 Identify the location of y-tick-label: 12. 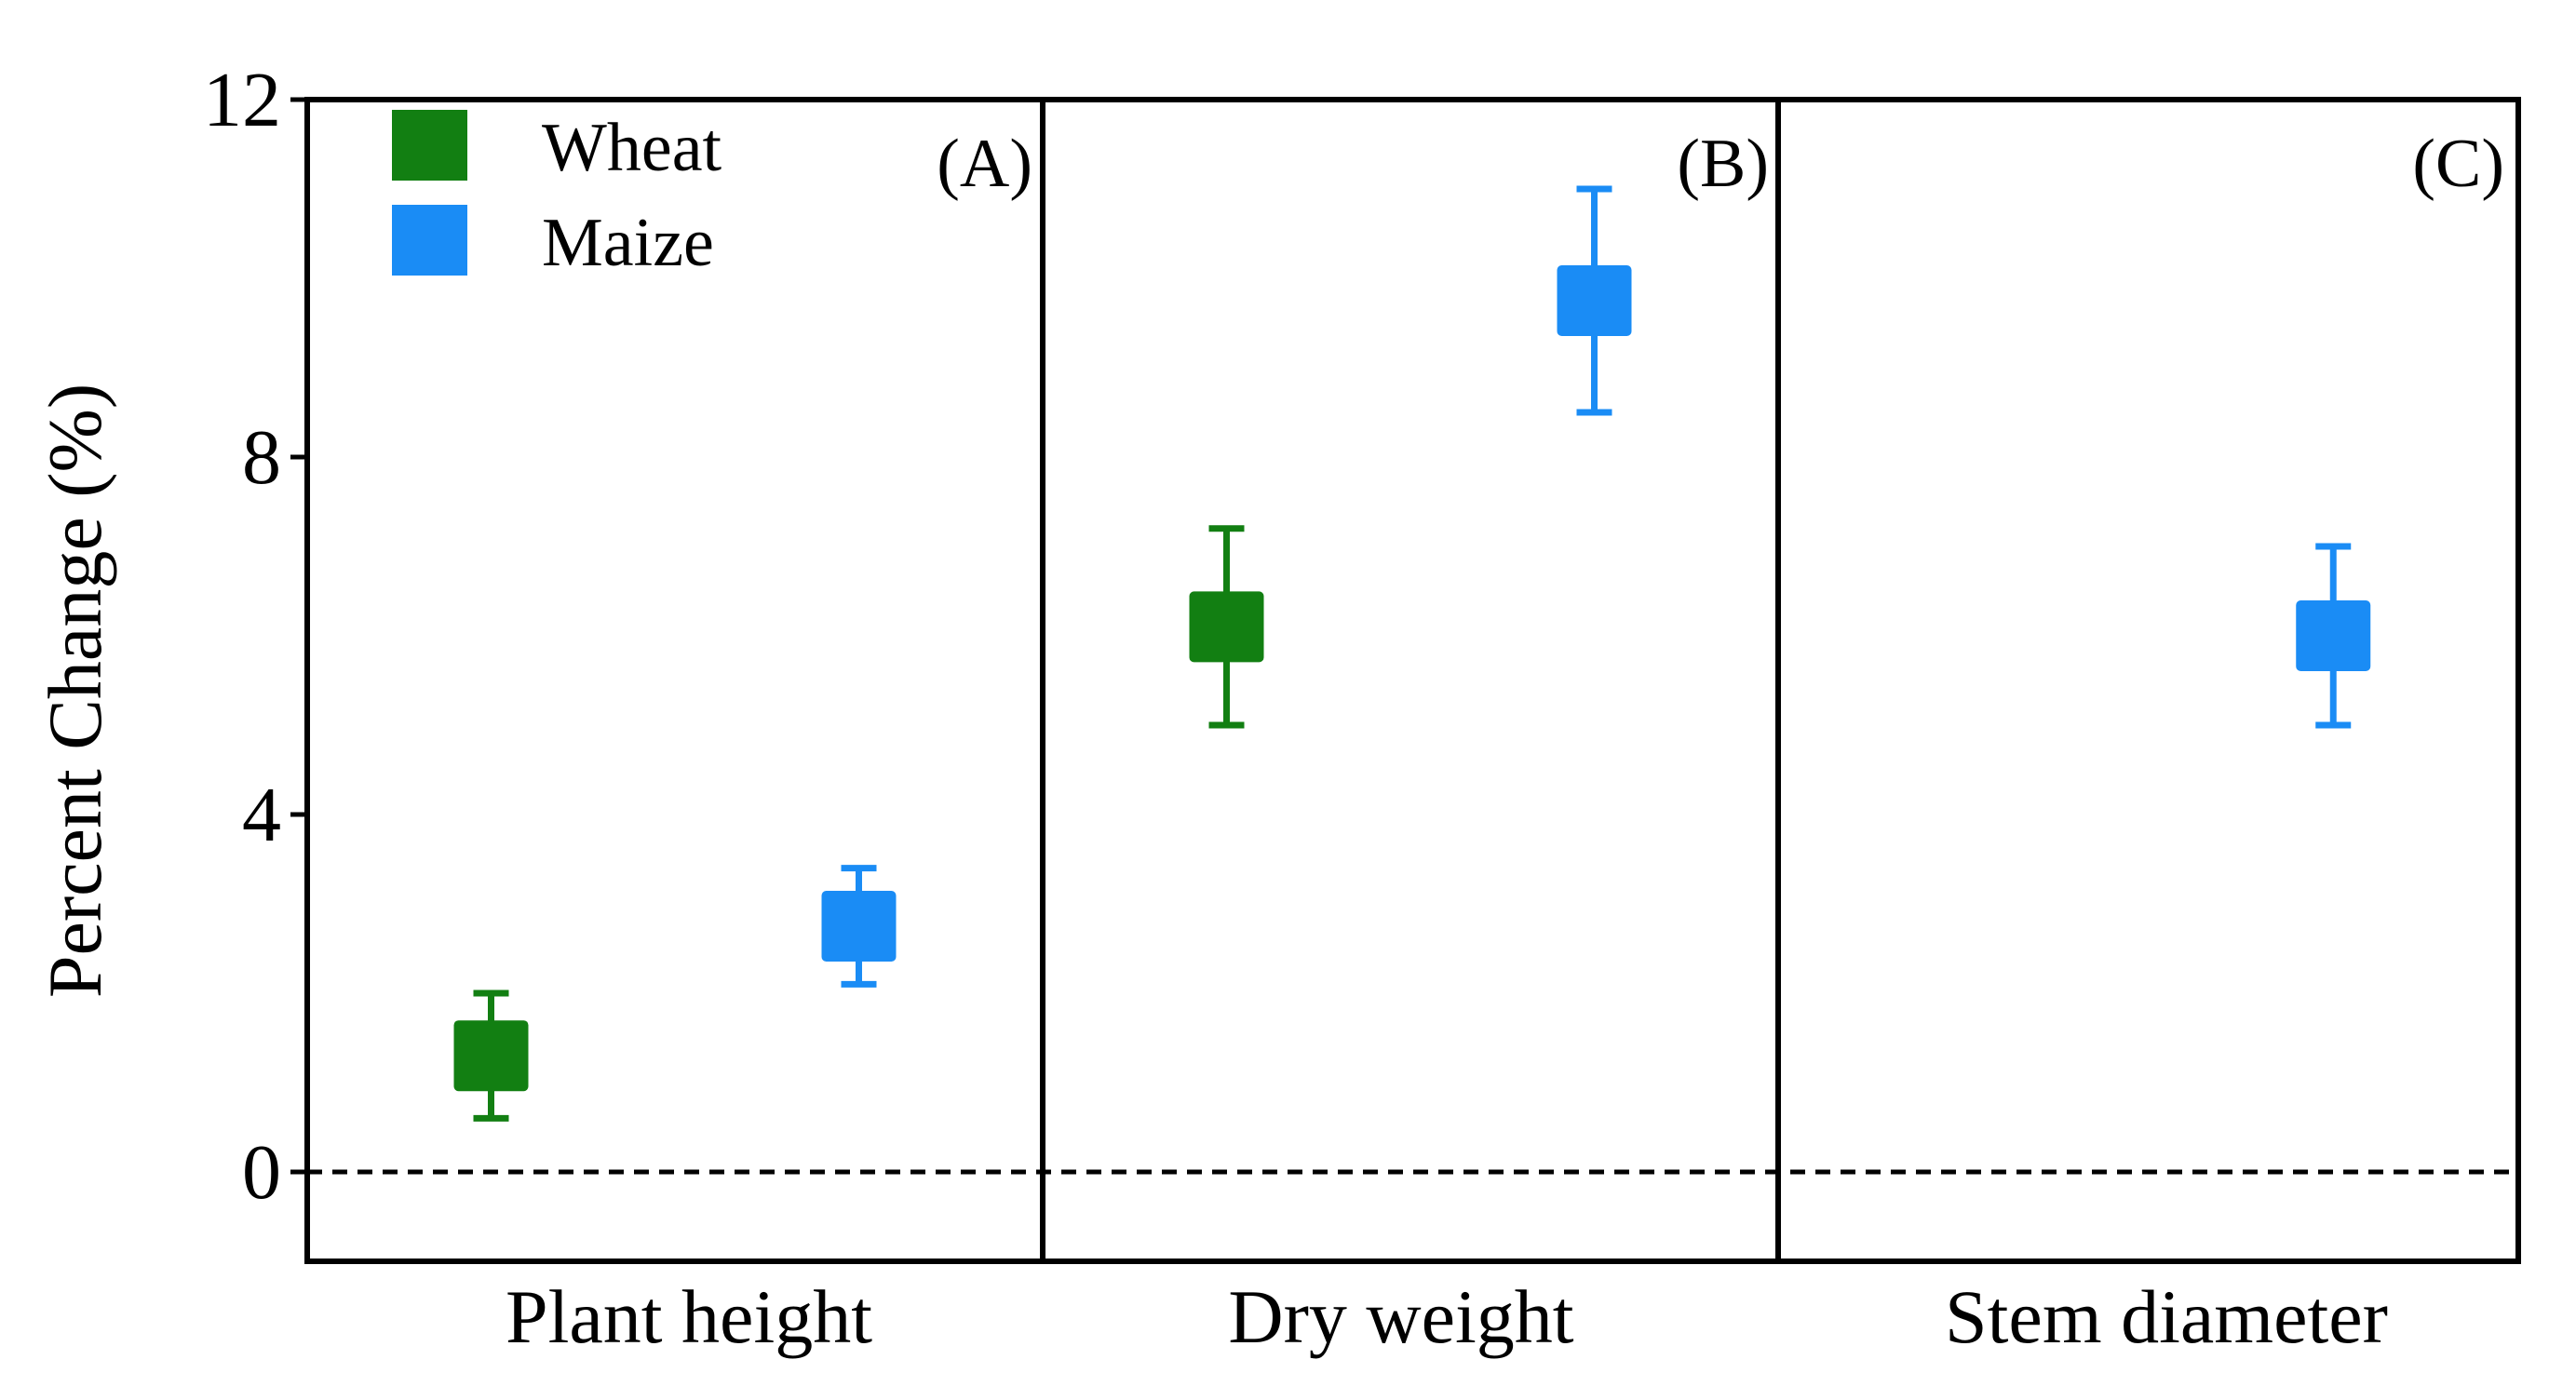
(242, 100).